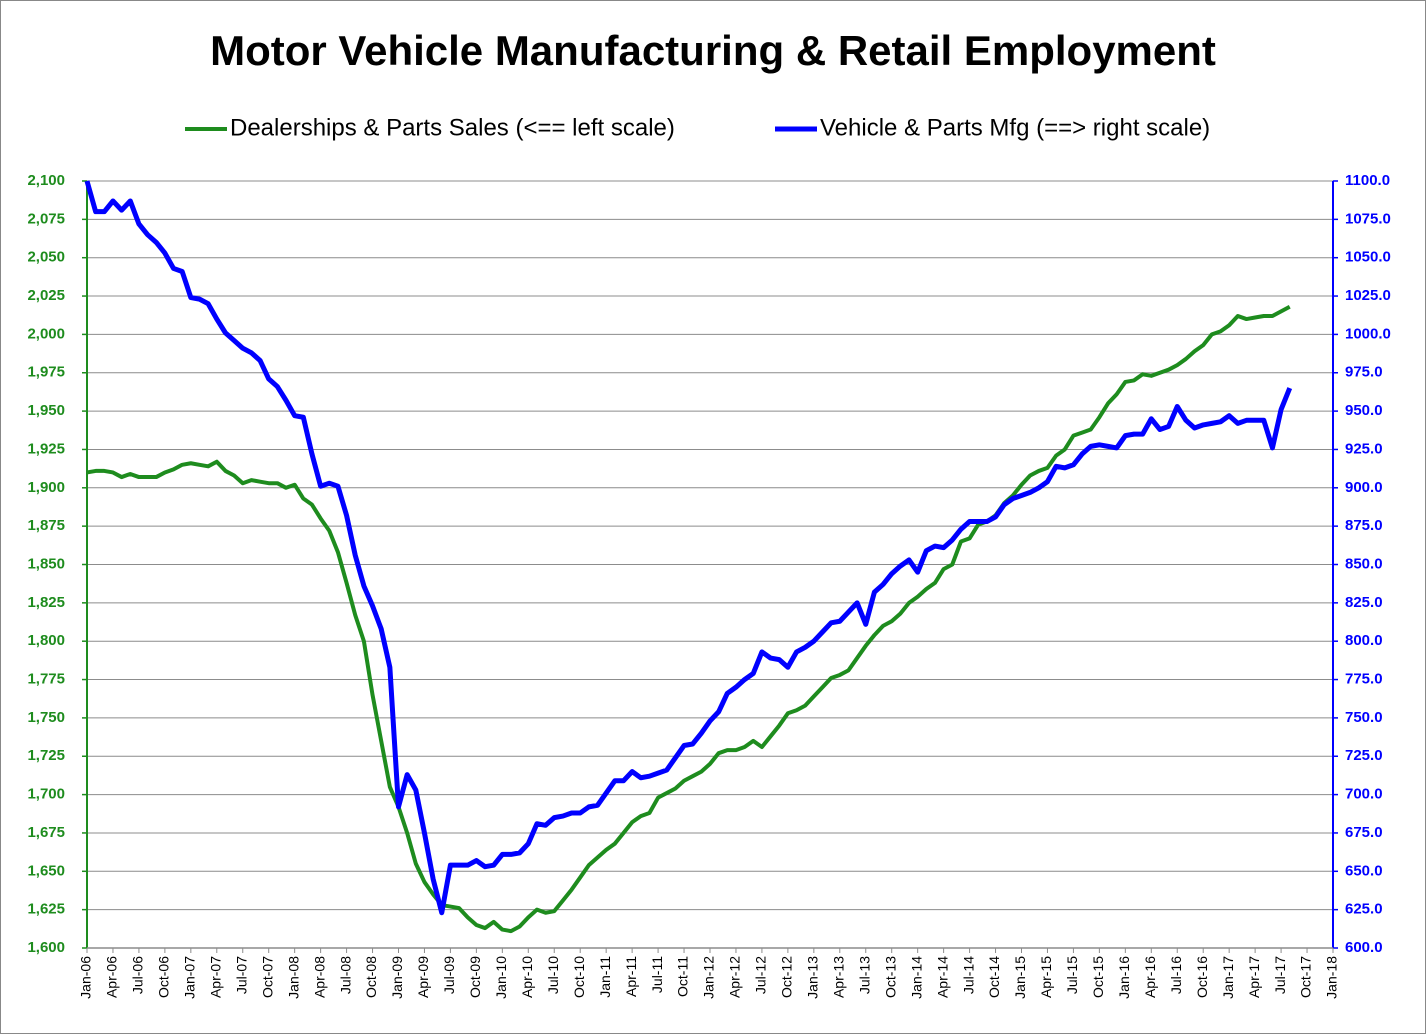 The height and width of the screenshot is (1034, 1426). What do you see at coordinates (1150, 977) in the screenshot?
I see `x-tick-label: Apr-16` at bounding box center [1150, 977].